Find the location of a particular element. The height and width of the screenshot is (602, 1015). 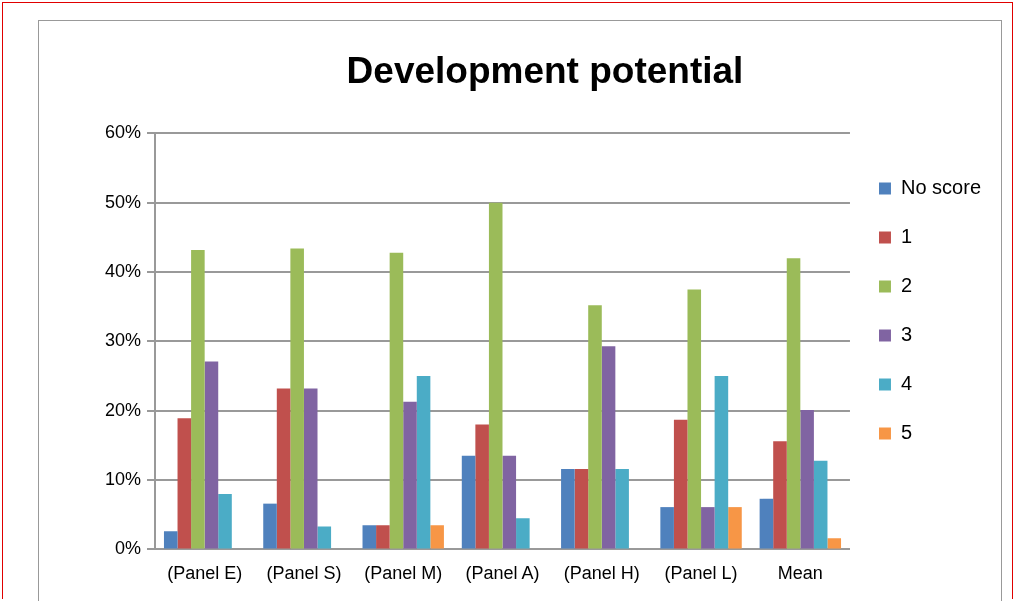

legend-label: 2 is located at coordinates (906, 285).